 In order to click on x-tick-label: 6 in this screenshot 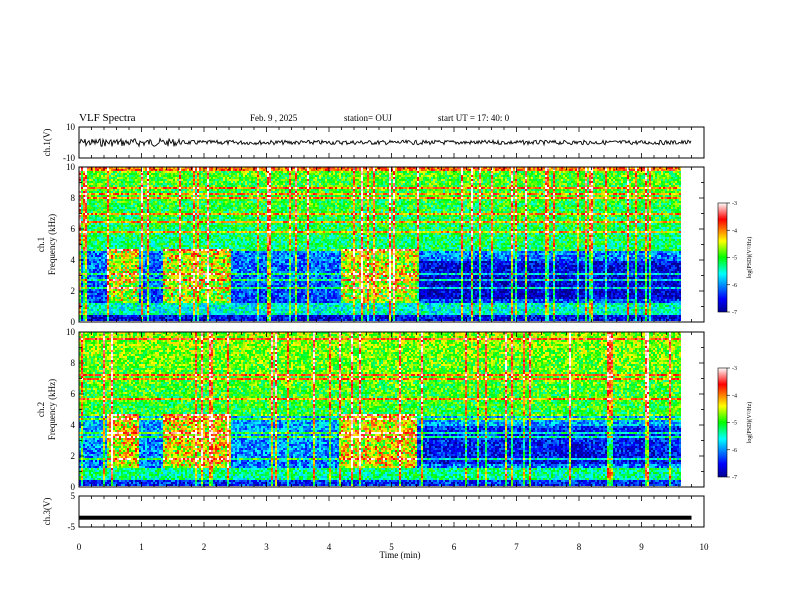, I will do `click(454, 547)`.